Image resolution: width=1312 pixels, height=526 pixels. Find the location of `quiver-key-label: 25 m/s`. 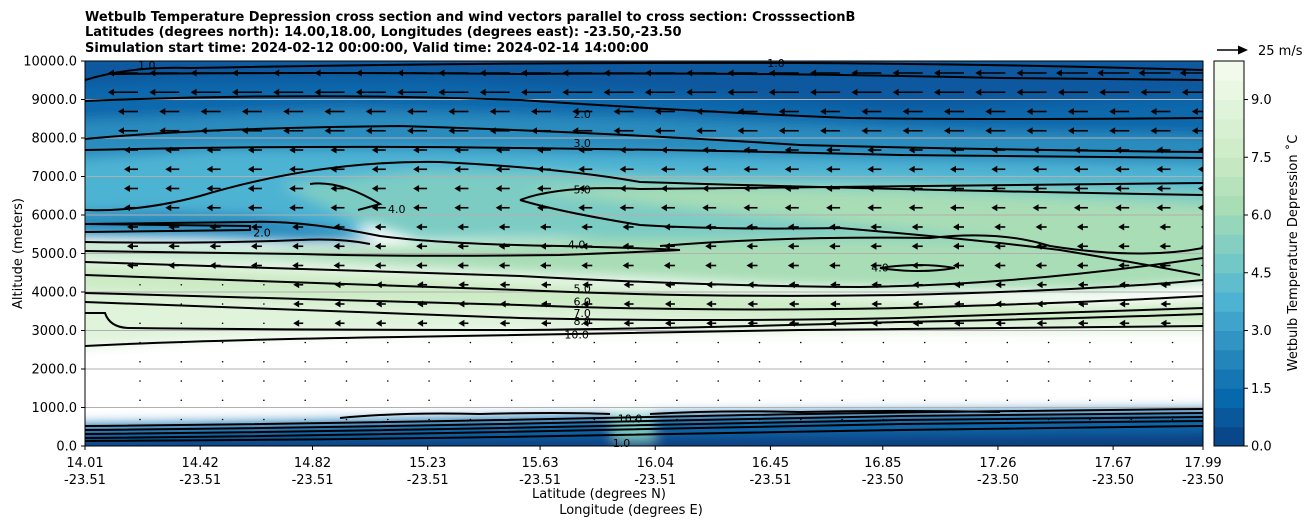

quiver-key-label: 25 m/s is located at coordinates (1280, 51).